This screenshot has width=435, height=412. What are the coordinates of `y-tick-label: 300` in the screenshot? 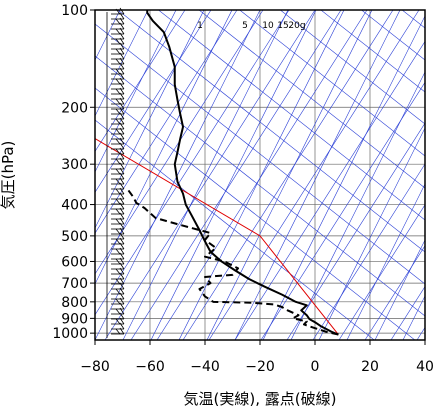 It's located at (74, 165).